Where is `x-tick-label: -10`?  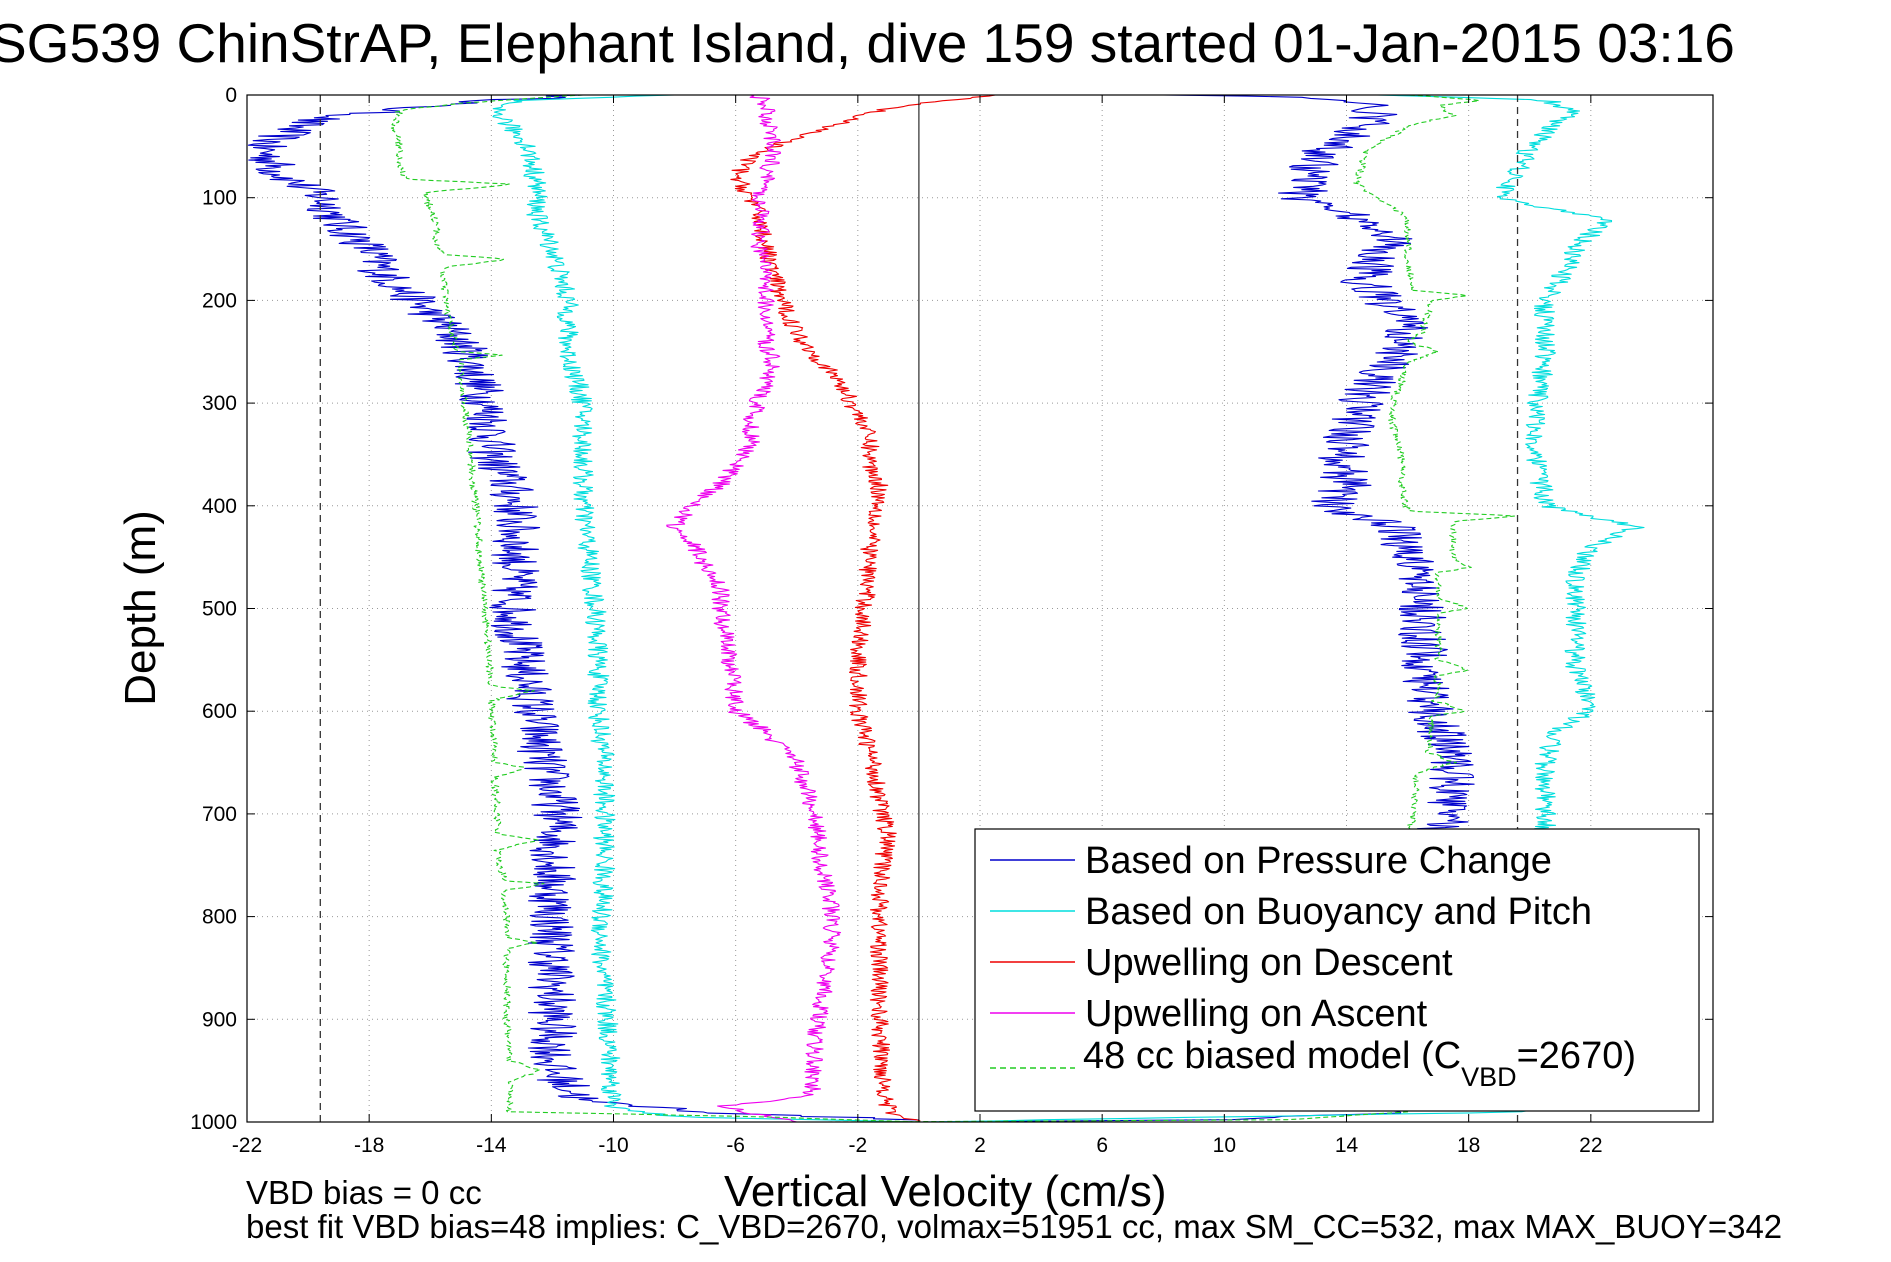 x-tick-label: -10 is located at coordinates (613, 1145).